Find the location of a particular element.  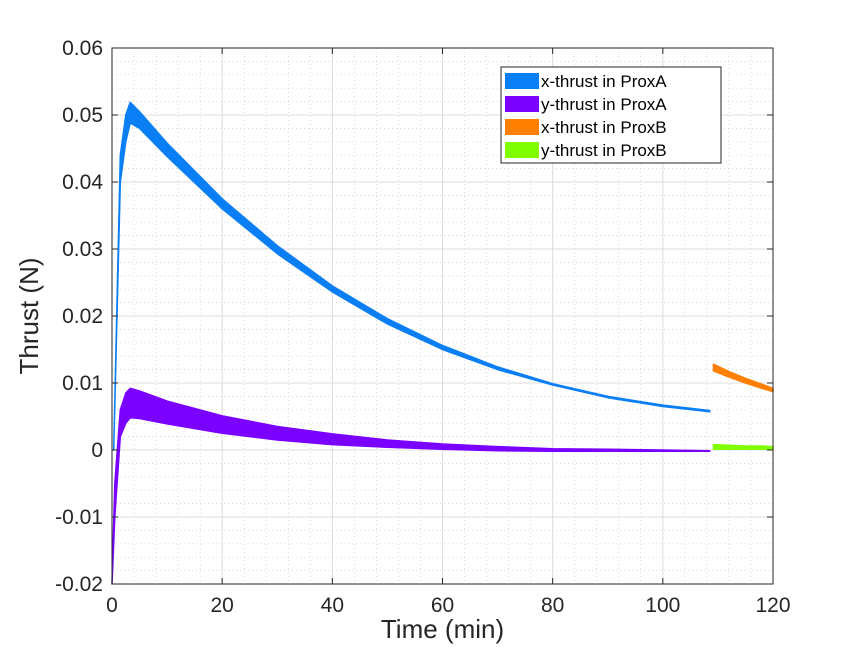

y-tick-label: 0.04 is located at coordinates (82, 182).